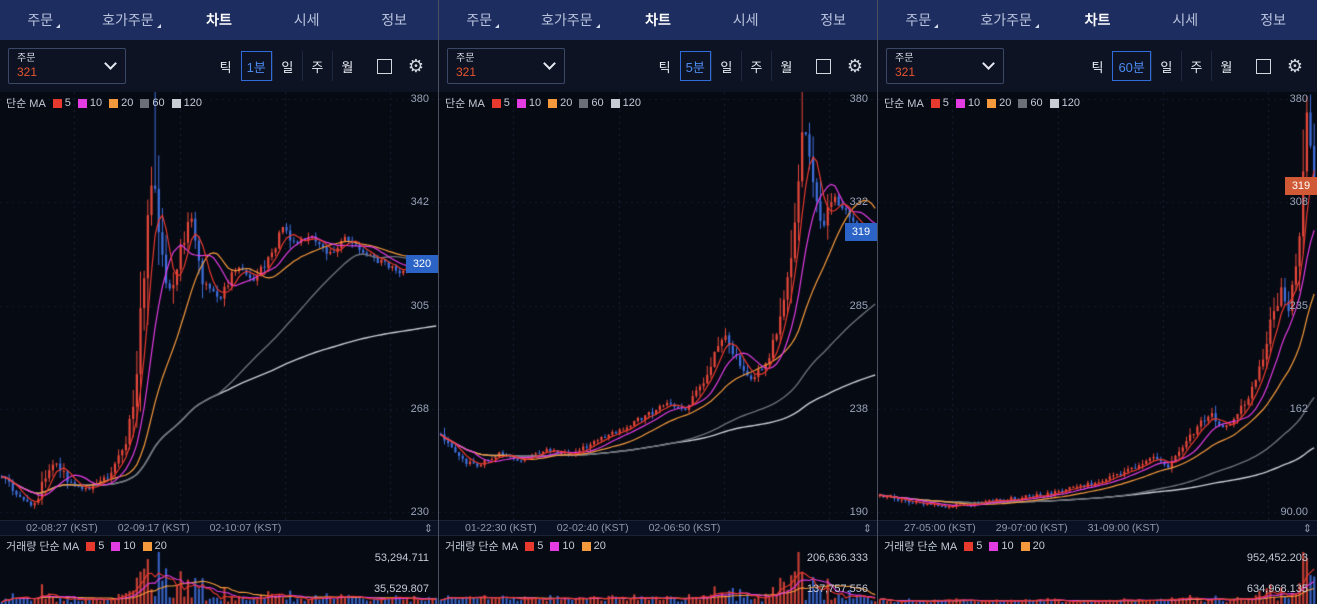  I want to click on volume-pane: 거래량 단순 MA 5 10 20 53,294.711 35,529.807, so click(219, 570).